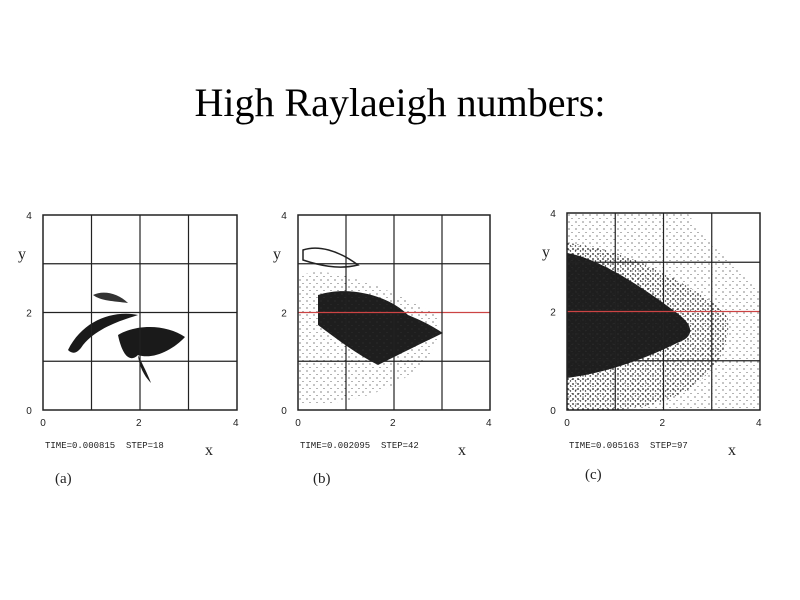 This screenshot has width=800, height=600. Describe the element at coordinates (104, 446) in the screenshot. I see `panel-caption: TIME=0.000815 STEP=18` at that location.